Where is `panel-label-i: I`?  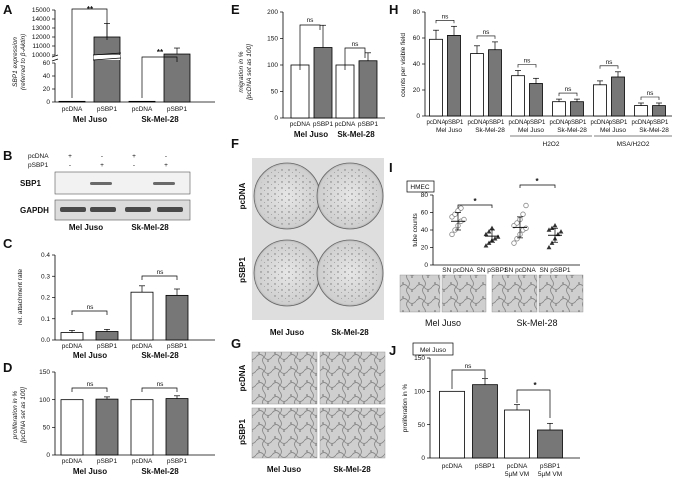
panel-label-i: I is located at coordinates (391, 167).